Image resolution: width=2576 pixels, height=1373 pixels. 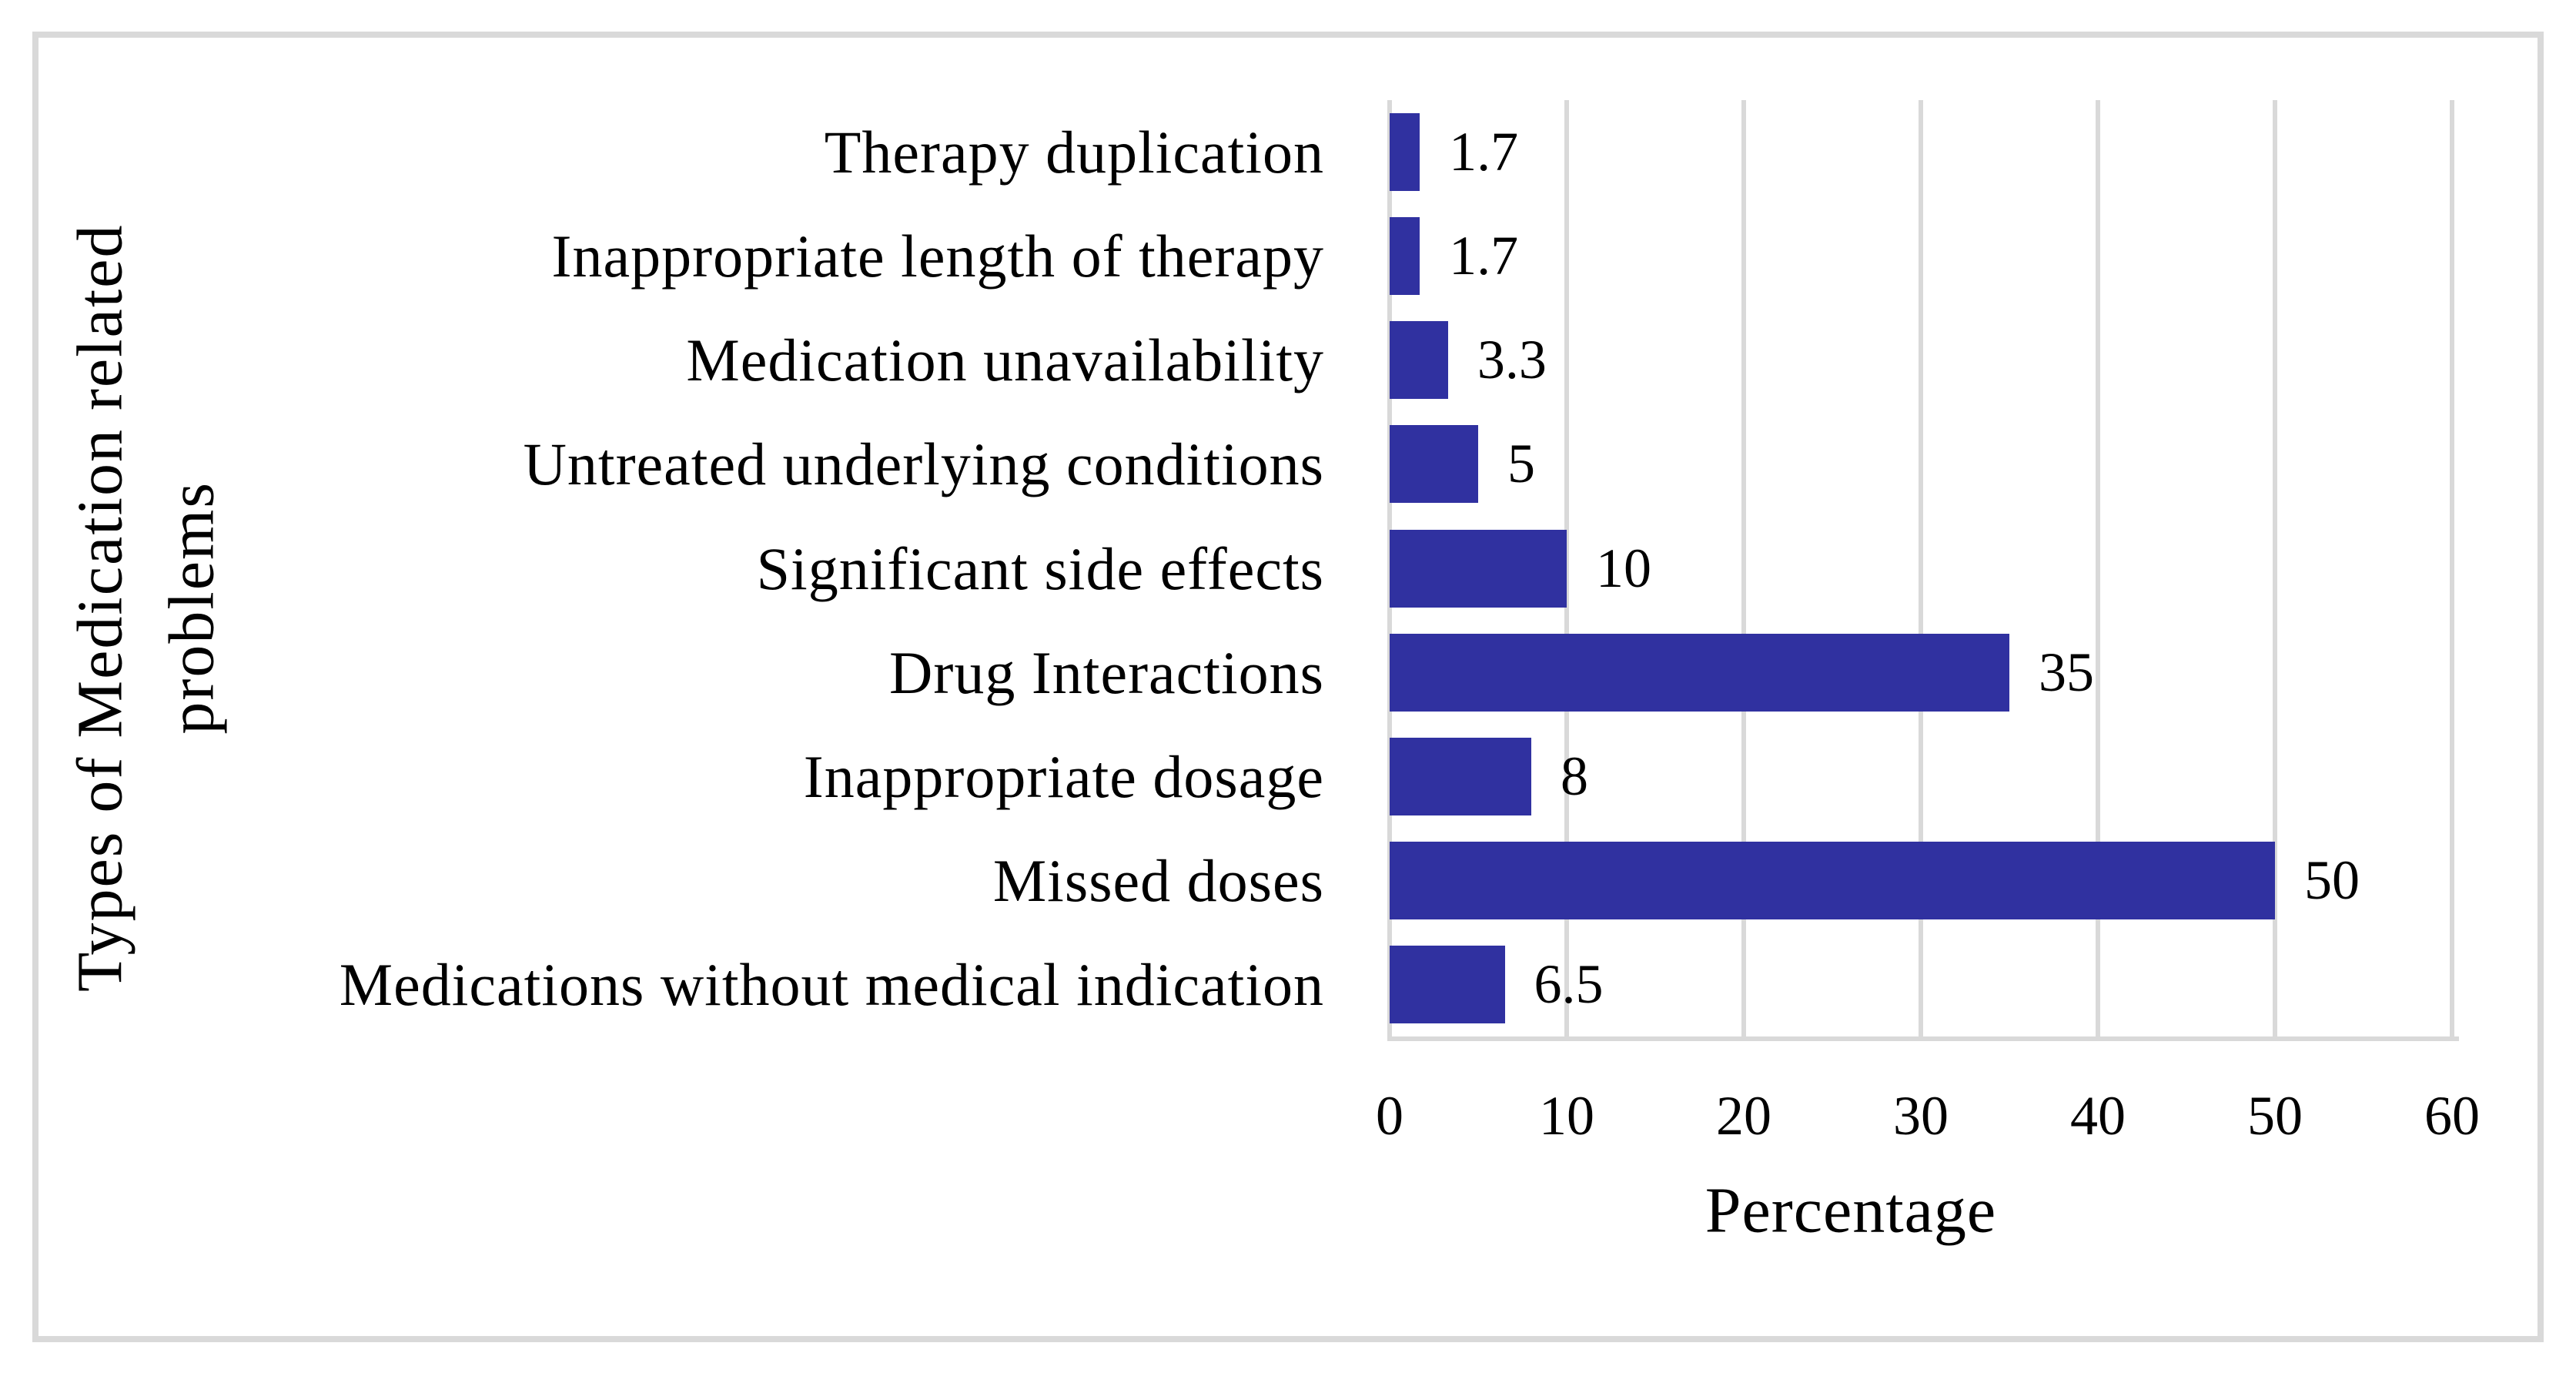 I want to click on bar-value-label: 8, so click(x=1575, y=776).